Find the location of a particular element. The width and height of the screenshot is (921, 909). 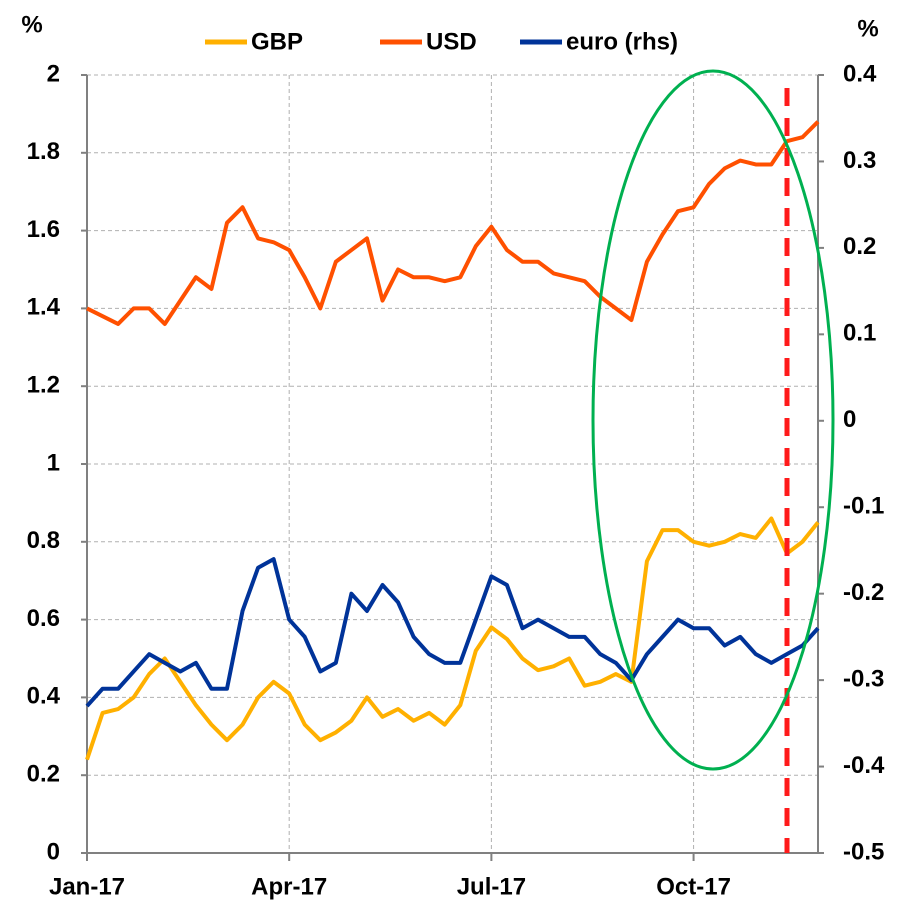

y-tick-label: 1.6 is located at coordinates (43, 229).